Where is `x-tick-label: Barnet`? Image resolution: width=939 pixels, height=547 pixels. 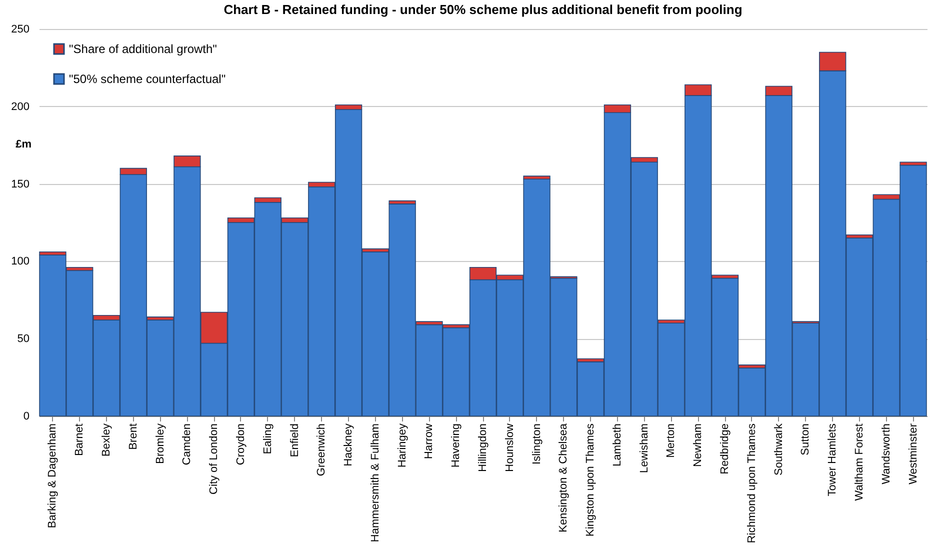 x-tick-label: Barnet is located at coordinates (80, 440).